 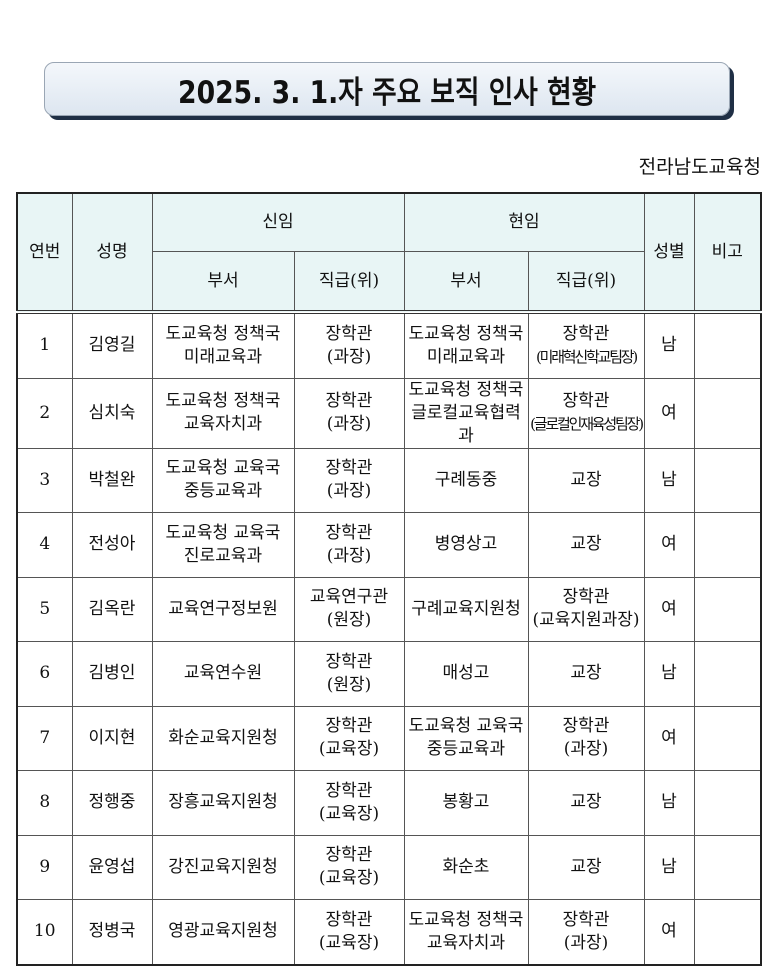 I want to click on cell-no: 6, so click(x=44, y=674).